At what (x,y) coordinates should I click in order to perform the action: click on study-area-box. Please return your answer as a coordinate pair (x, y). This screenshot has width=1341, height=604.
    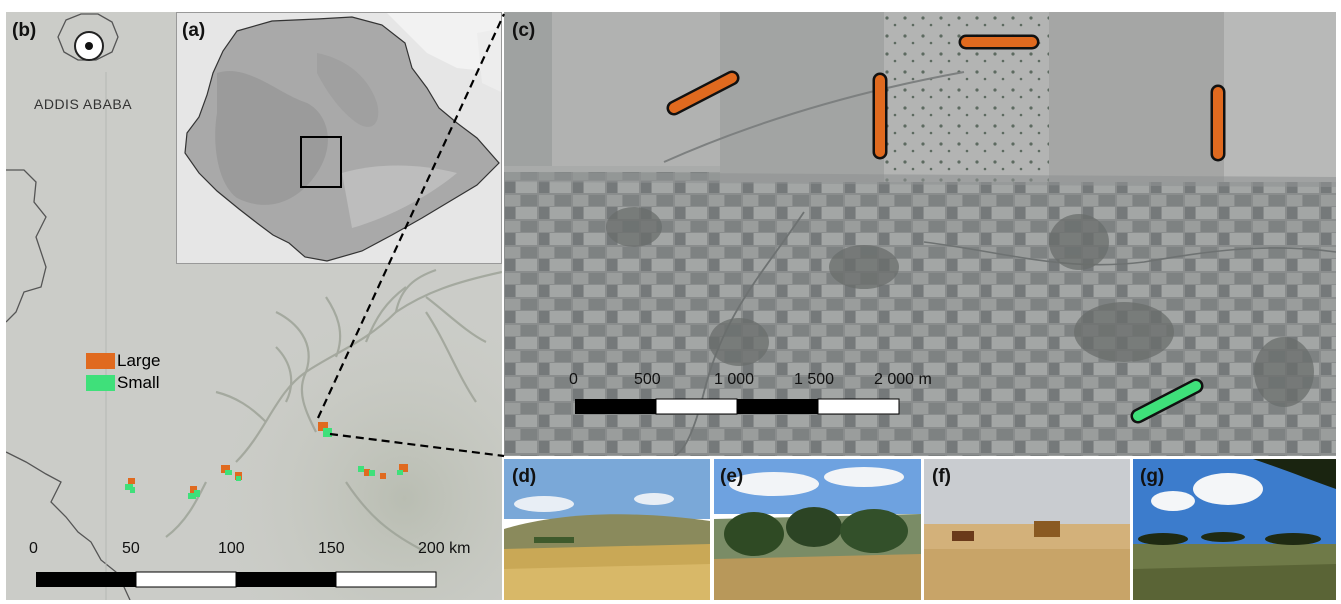
    Looking at the image, I should click on (321, 162).